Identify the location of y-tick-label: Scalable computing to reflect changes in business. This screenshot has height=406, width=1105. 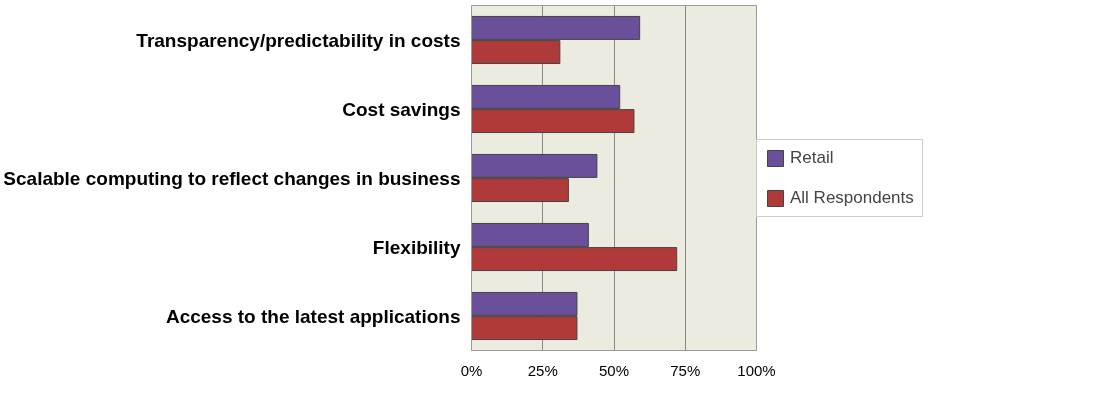
(232, 178).